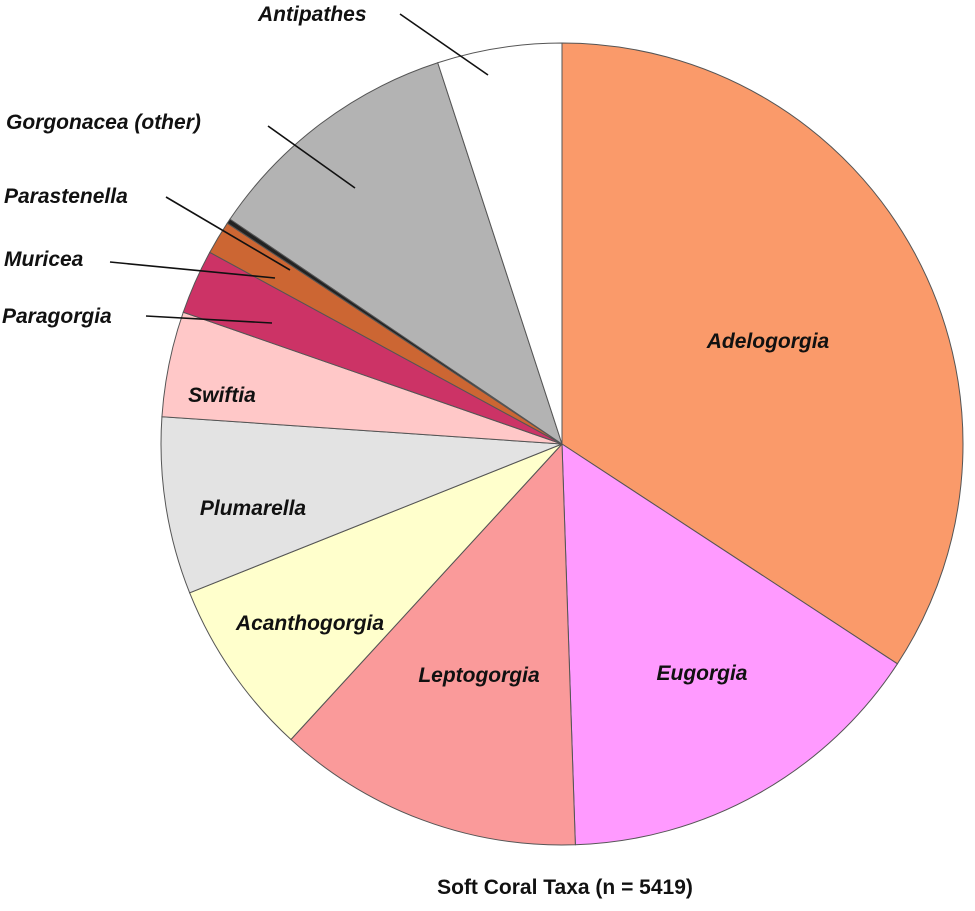 The image size is (975, 911). I want to click on slice-antipathes, so click(500, 243).